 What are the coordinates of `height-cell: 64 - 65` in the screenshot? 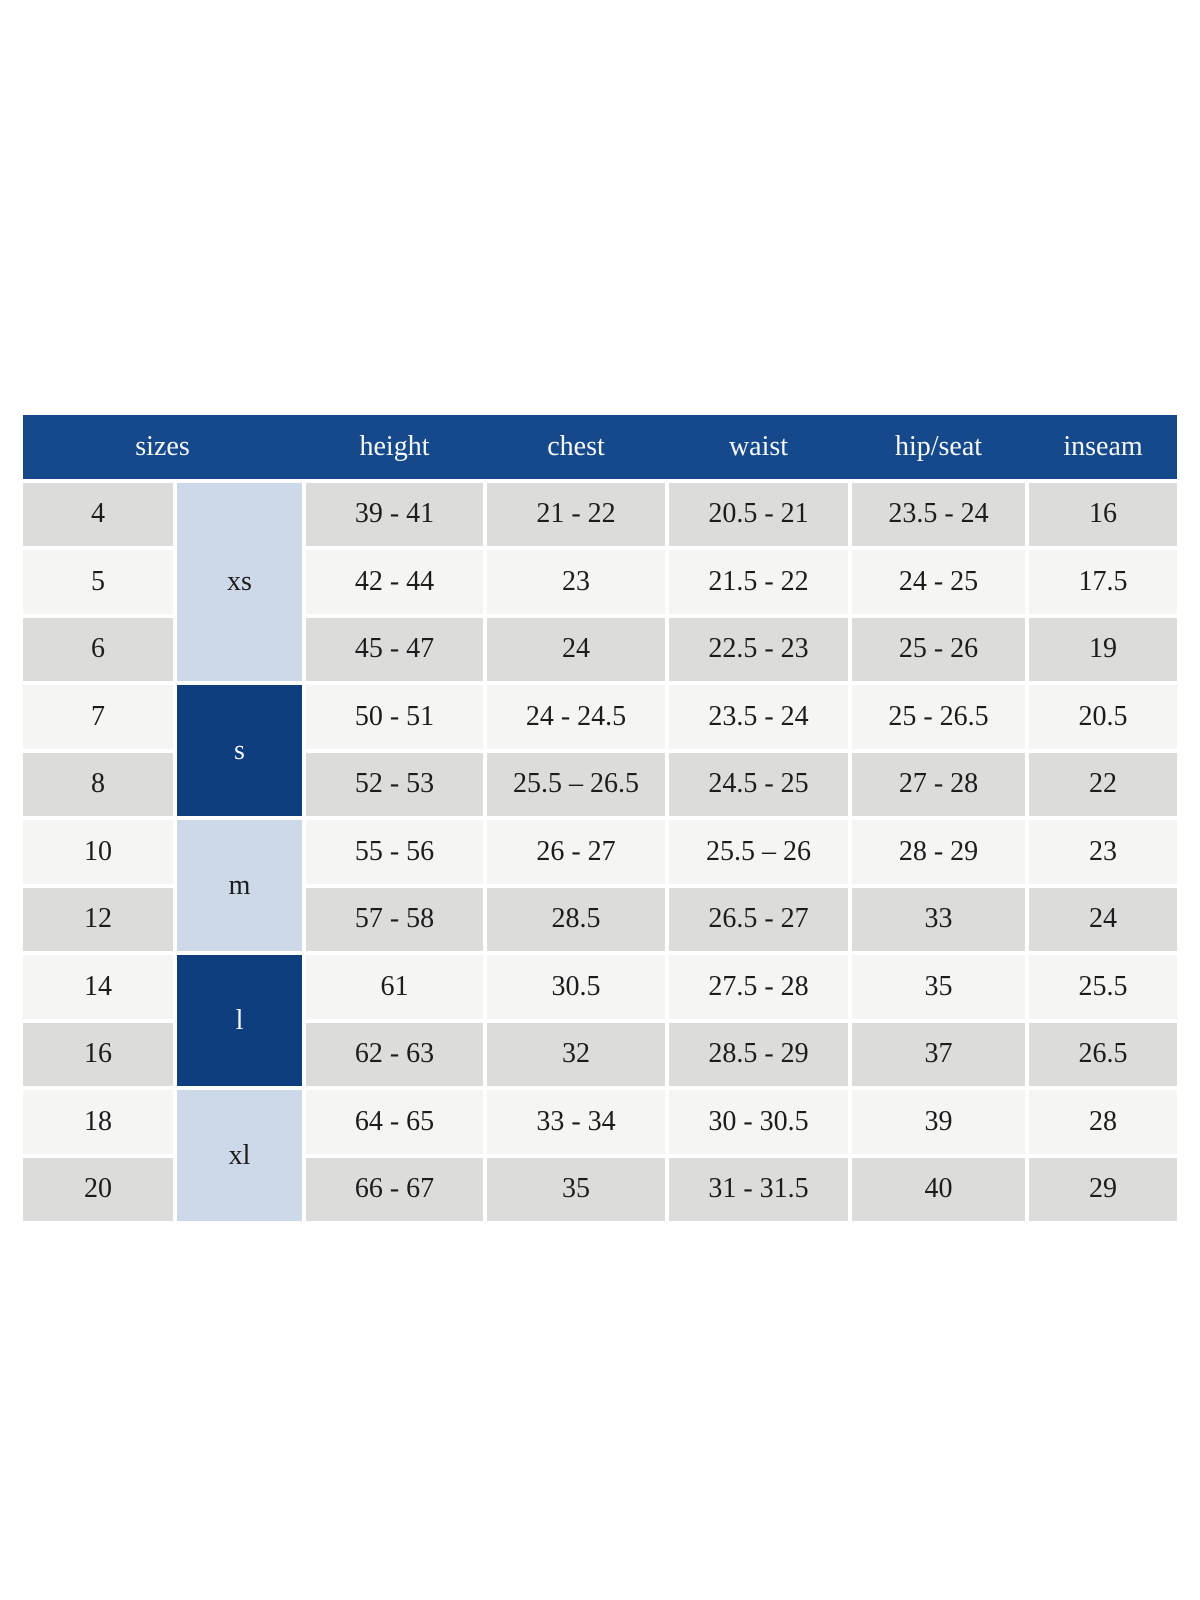 It's located at (394, 1122).